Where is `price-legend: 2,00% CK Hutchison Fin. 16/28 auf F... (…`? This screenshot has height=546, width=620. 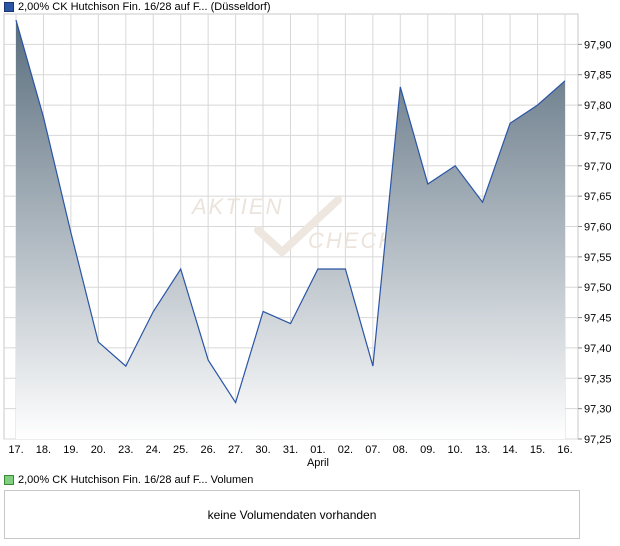
price-legend: 2,00% CK Hutchison Fin. 16/28 auf F... (… is located at coordinates (137, 7).